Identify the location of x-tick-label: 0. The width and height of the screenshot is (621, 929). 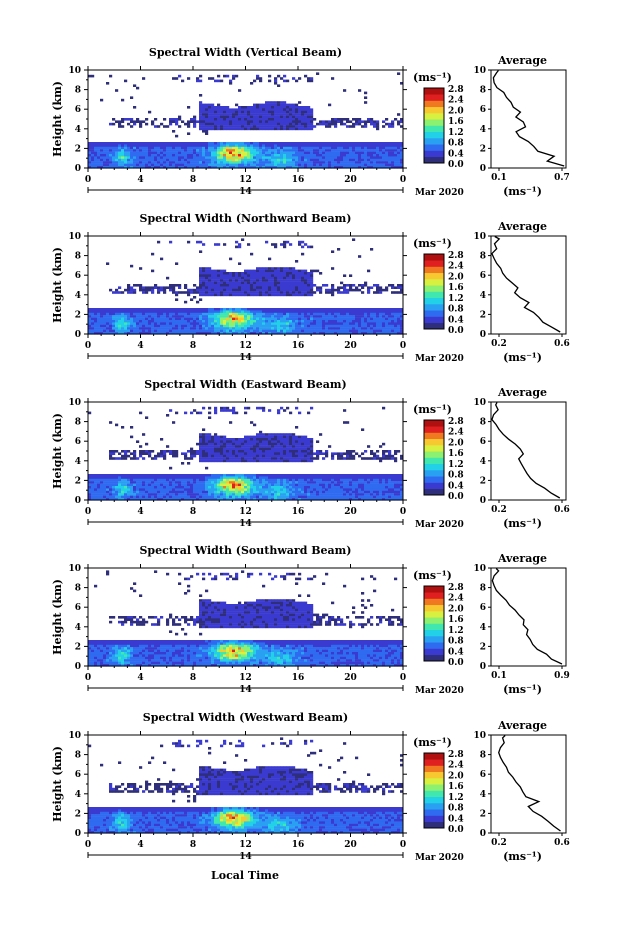
(403, 346).